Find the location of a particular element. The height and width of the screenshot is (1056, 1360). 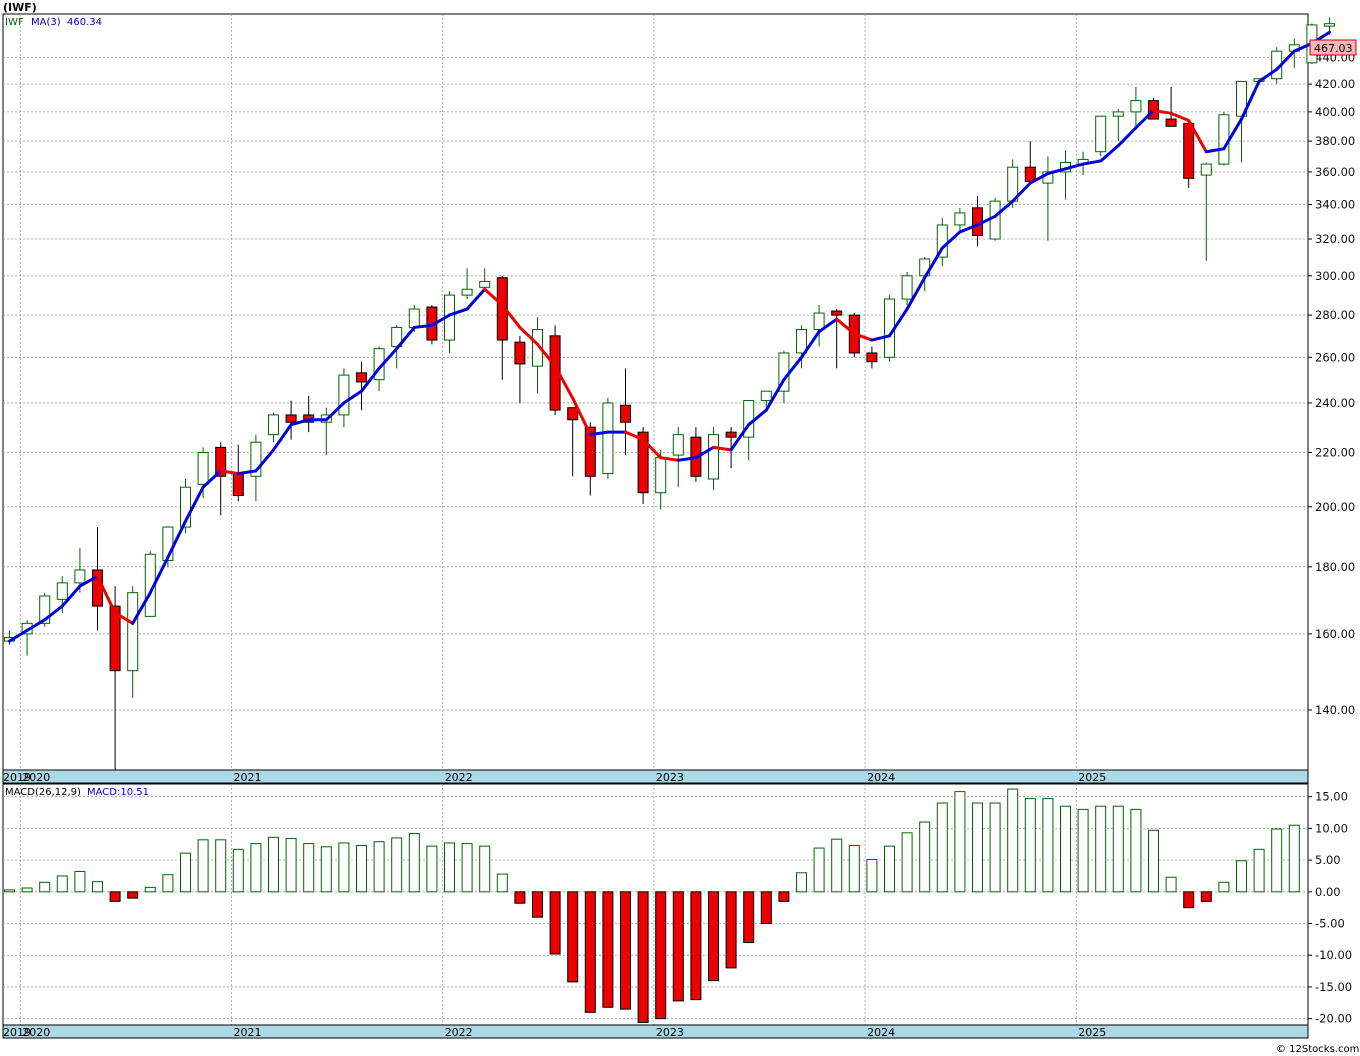

macd-tick-label: 5.00 is located at coordinates (1328, 860).